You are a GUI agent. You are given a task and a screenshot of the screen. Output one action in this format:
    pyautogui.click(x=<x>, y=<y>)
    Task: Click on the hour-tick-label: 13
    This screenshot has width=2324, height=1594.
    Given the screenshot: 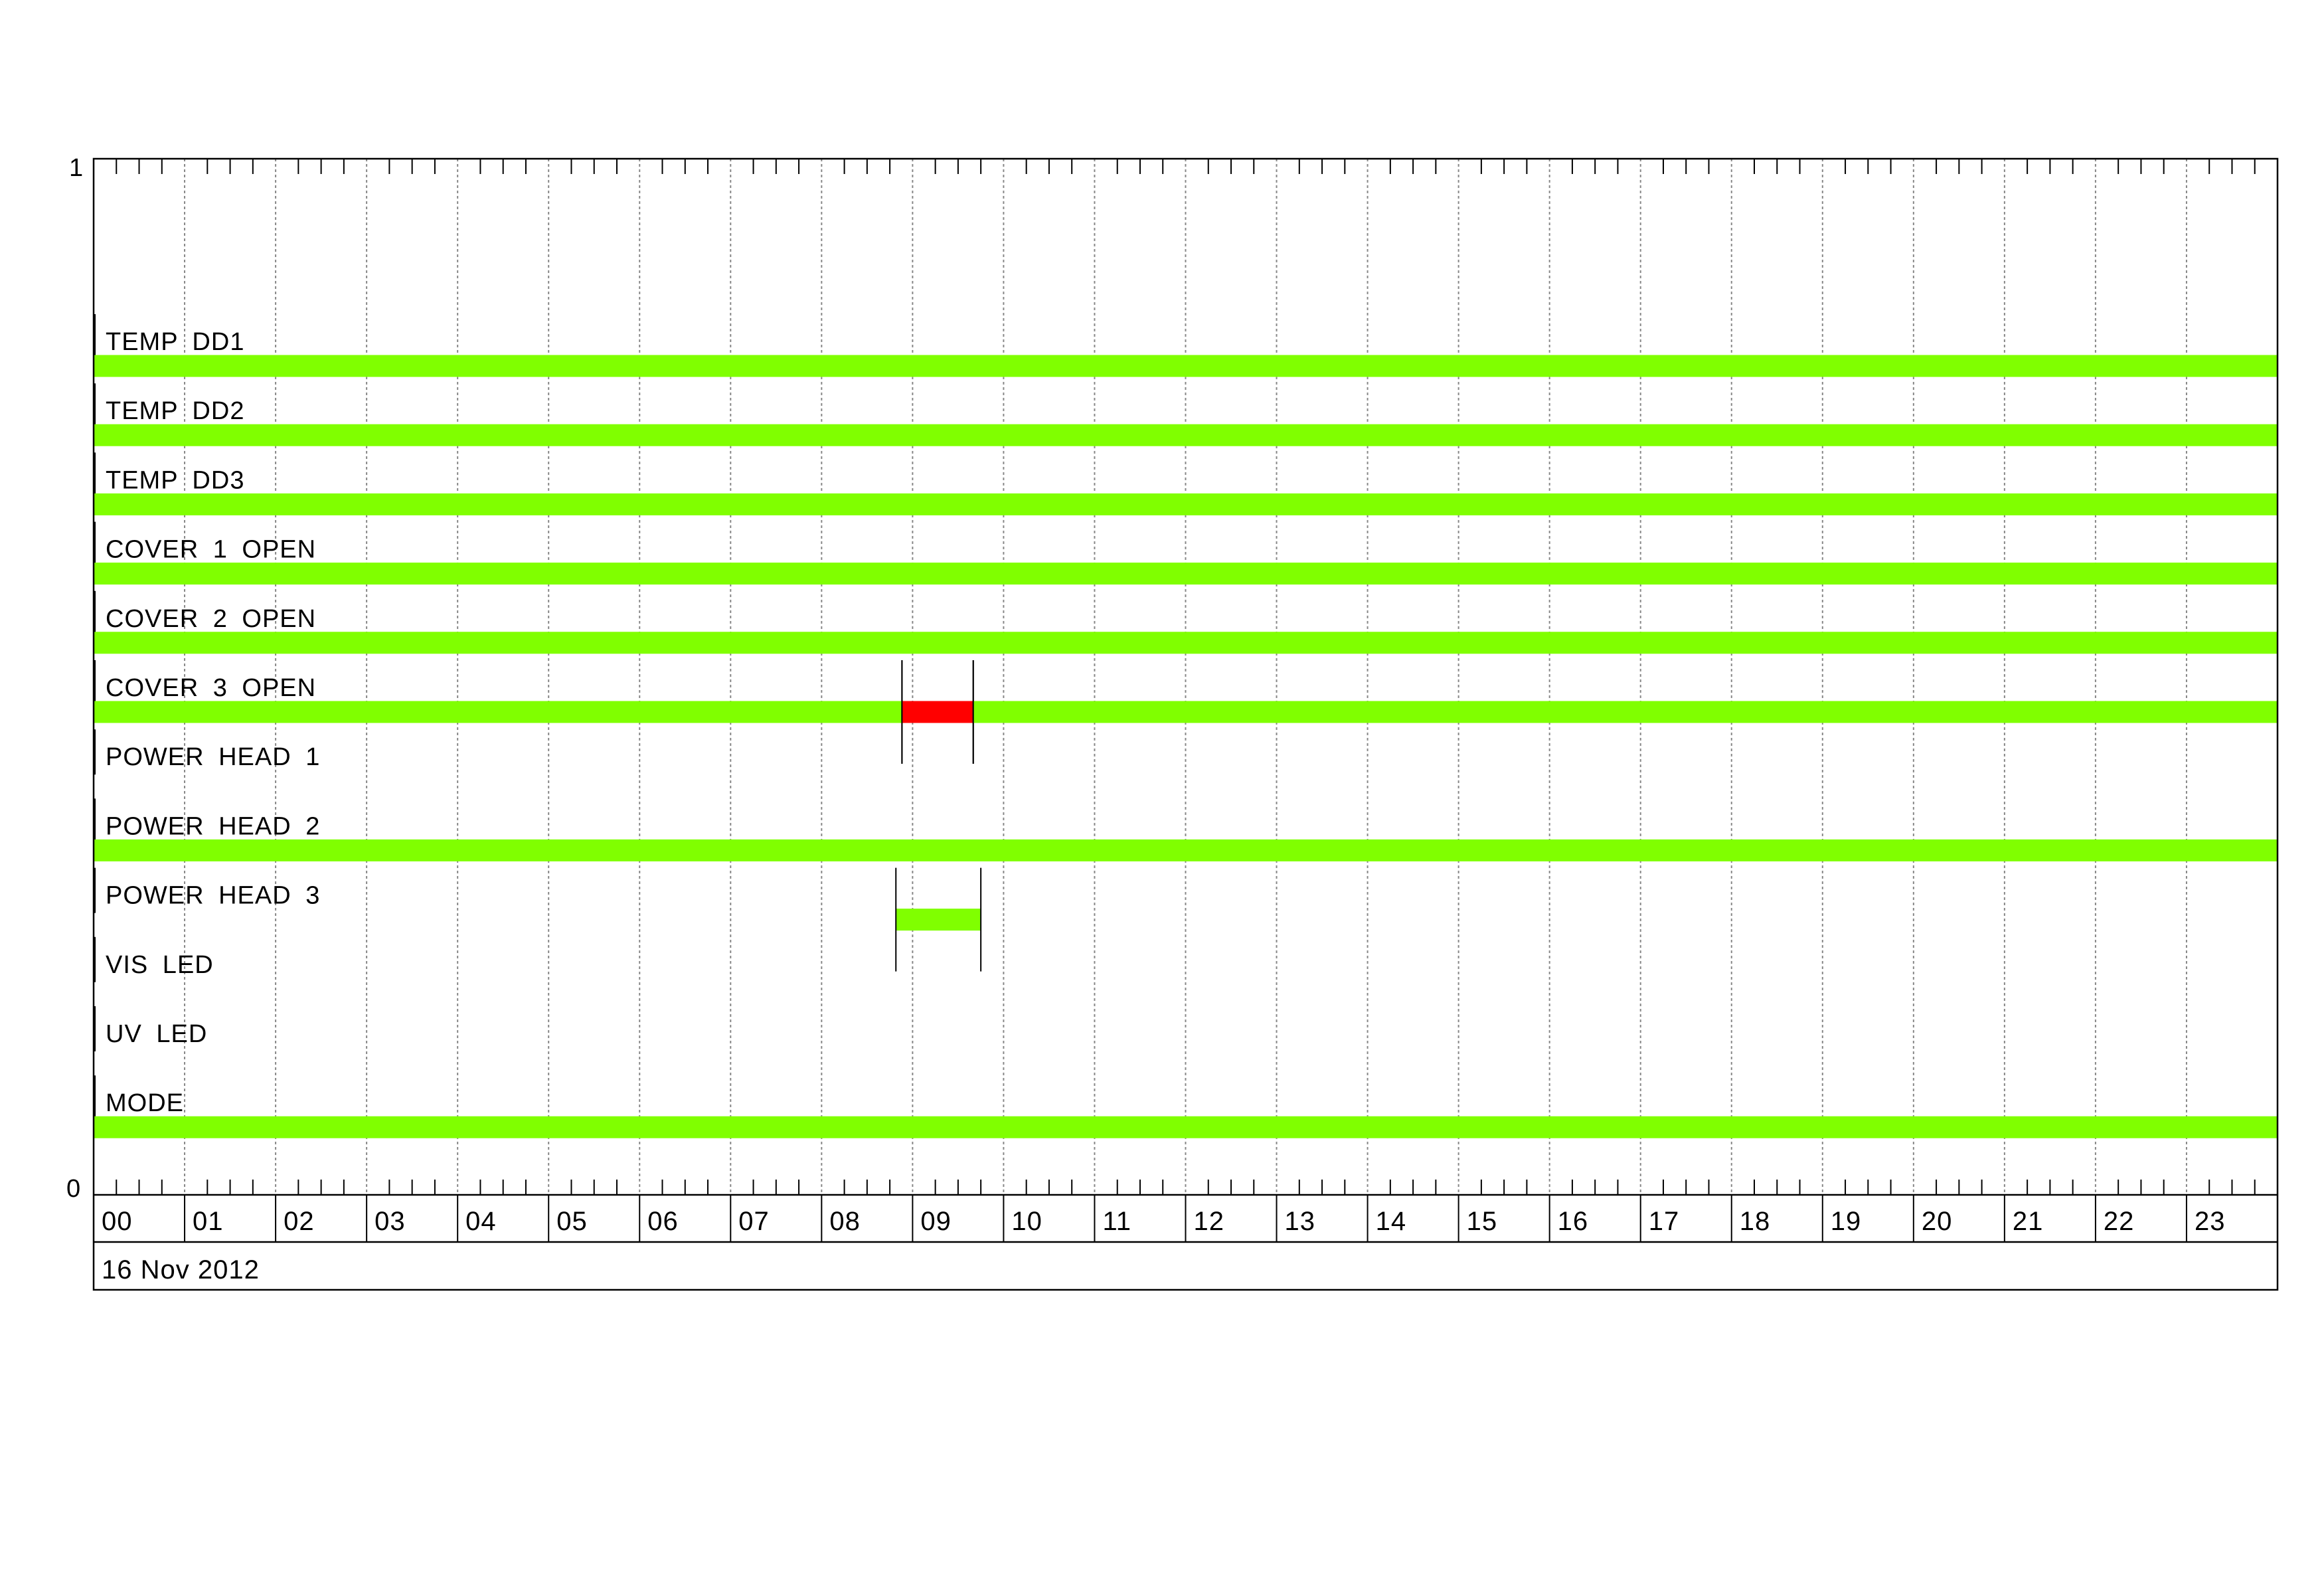 What is the action you would take?
    pyautogui.click(x=1300, y=1221)
    